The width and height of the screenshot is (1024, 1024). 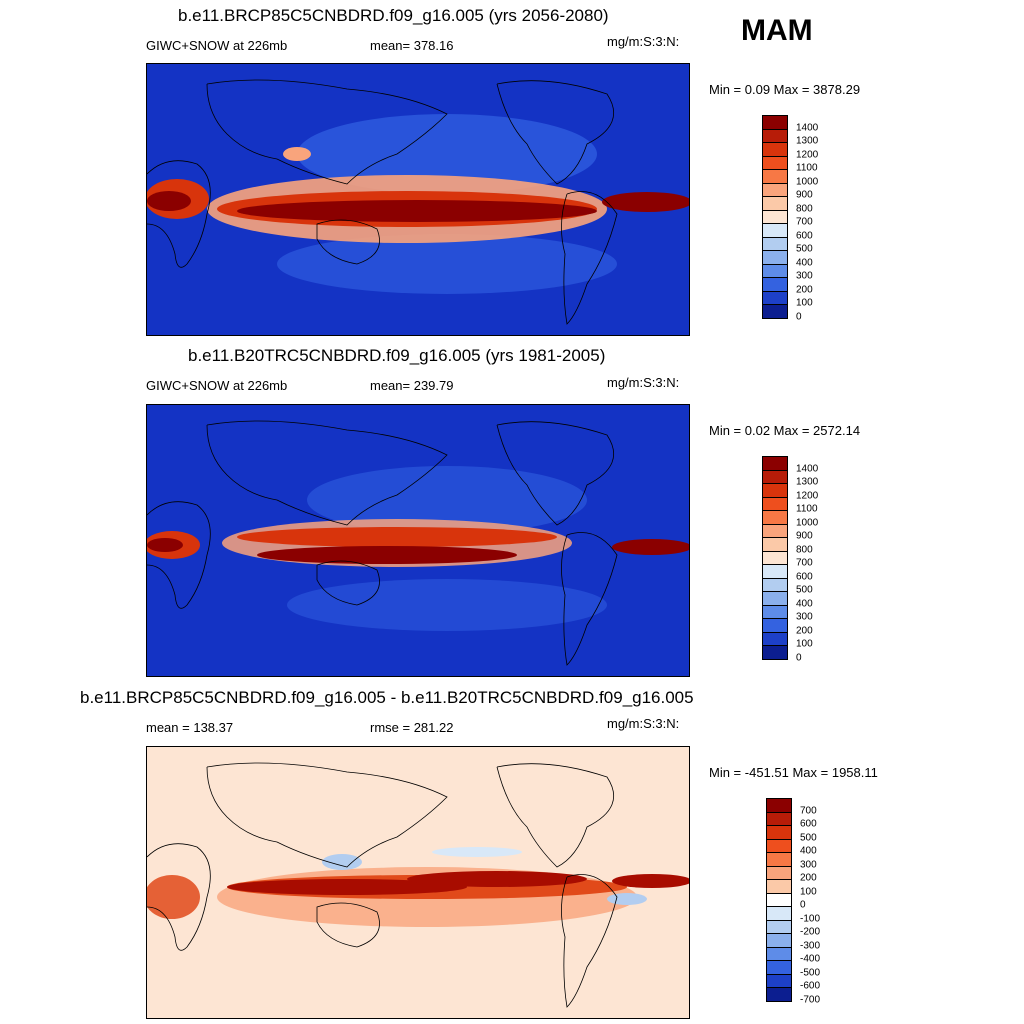 I want to click on colorbar-tick-label: 300, so click(x=804, y=276).